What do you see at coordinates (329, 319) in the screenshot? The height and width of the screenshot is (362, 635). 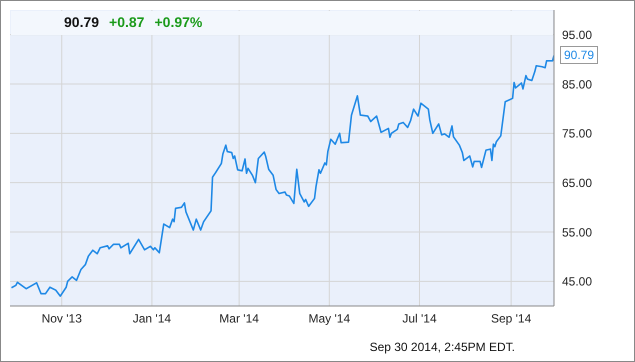 I see `x-tick-label: May '14` at bounding box center [329, 319].